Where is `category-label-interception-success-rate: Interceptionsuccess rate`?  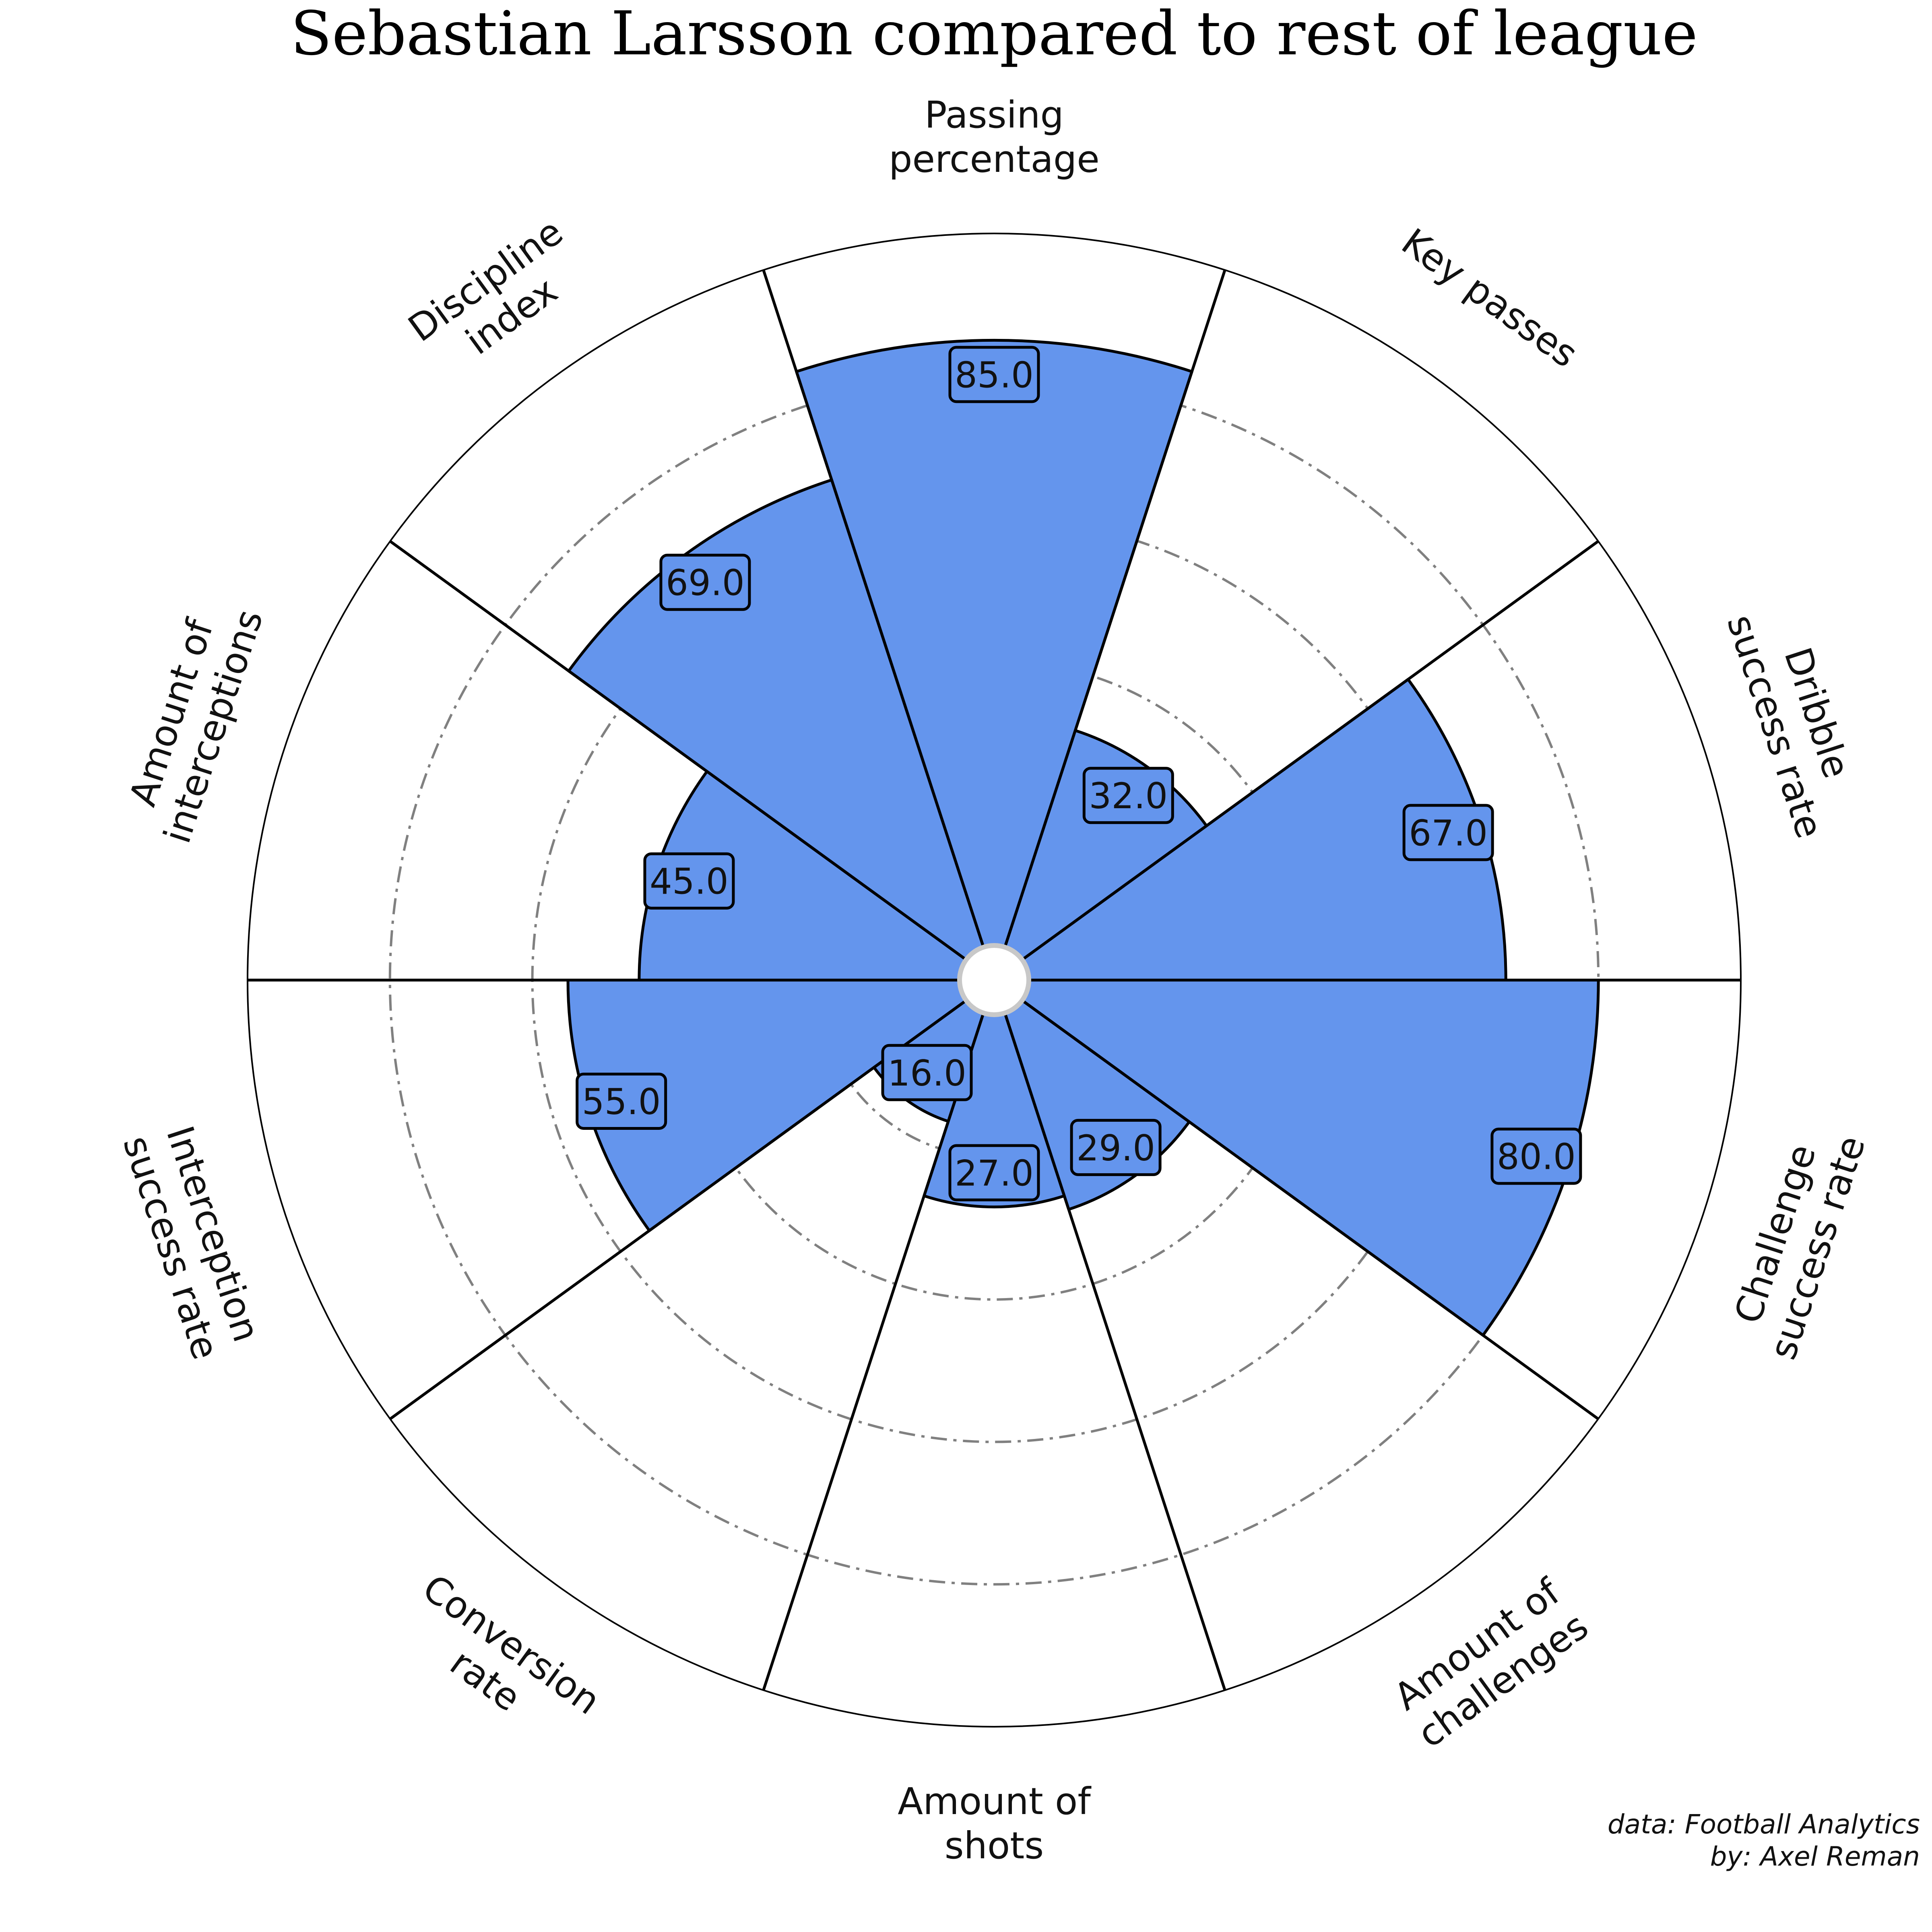
category-label-interception-success-rate: Interceptionsuccess rate is located at coordinates (192, 1240).